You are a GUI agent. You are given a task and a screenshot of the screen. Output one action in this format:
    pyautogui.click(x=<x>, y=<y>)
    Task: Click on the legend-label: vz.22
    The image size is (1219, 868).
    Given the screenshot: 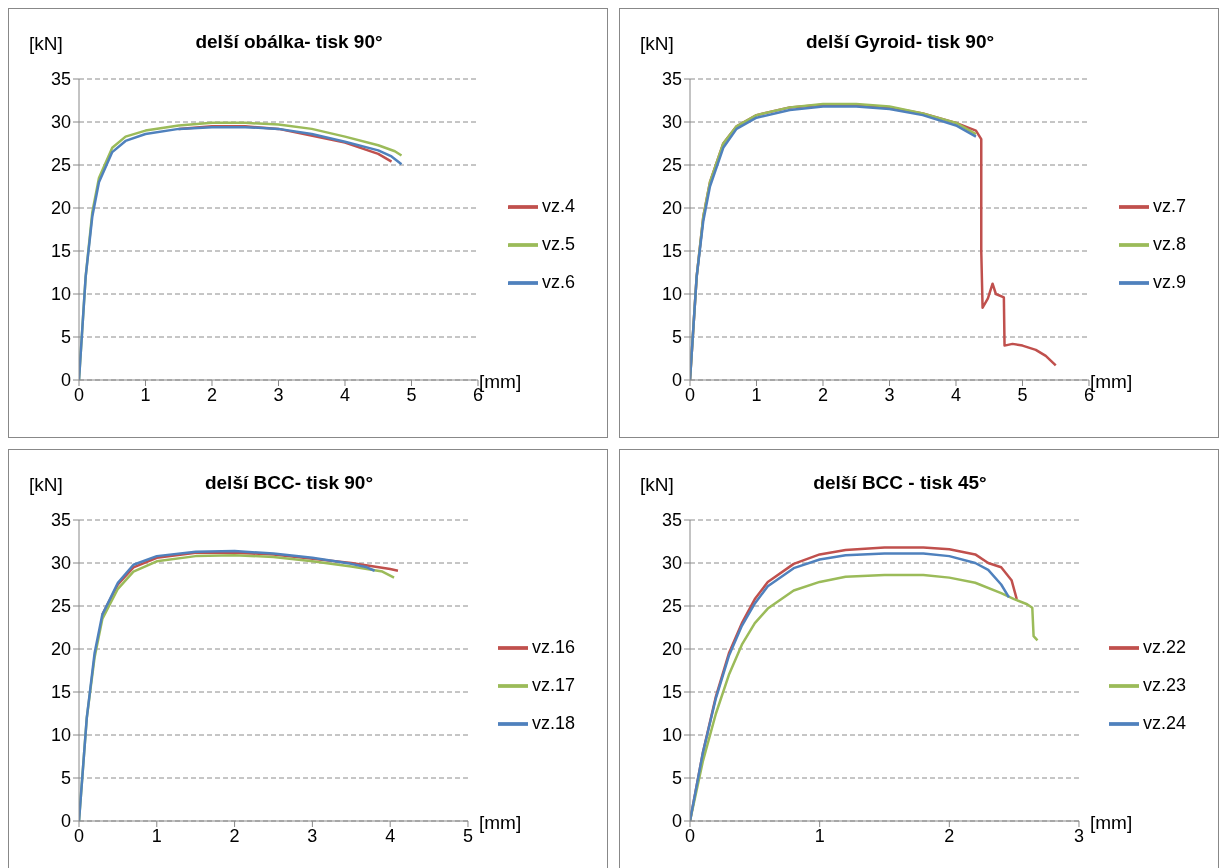 What is the action you would take?
    pyautogui.click(x=1164, y=647)
    